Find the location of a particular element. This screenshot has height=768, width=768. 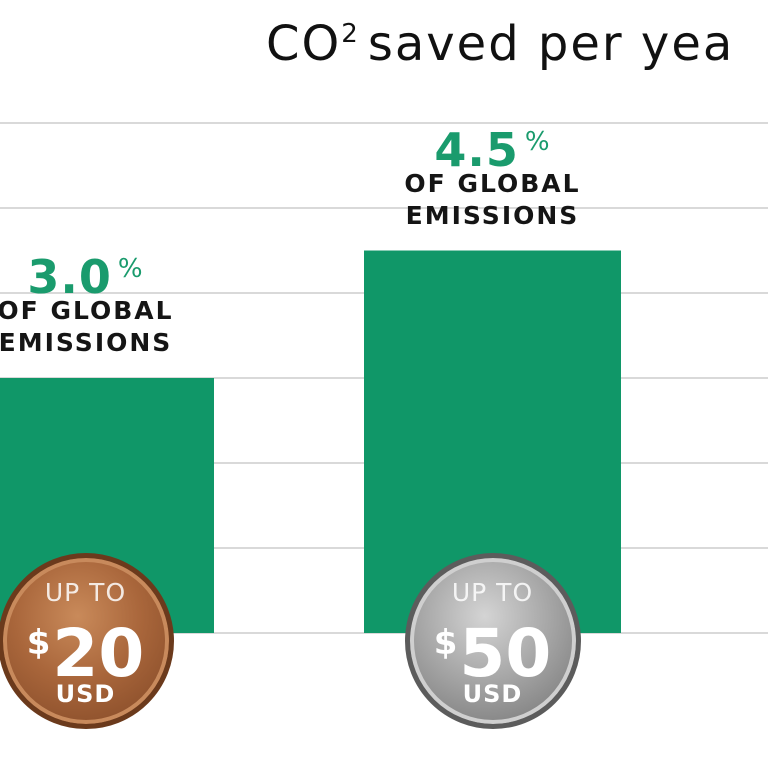

bar-2-percent-unit: % is located at coordinates (537, 141).